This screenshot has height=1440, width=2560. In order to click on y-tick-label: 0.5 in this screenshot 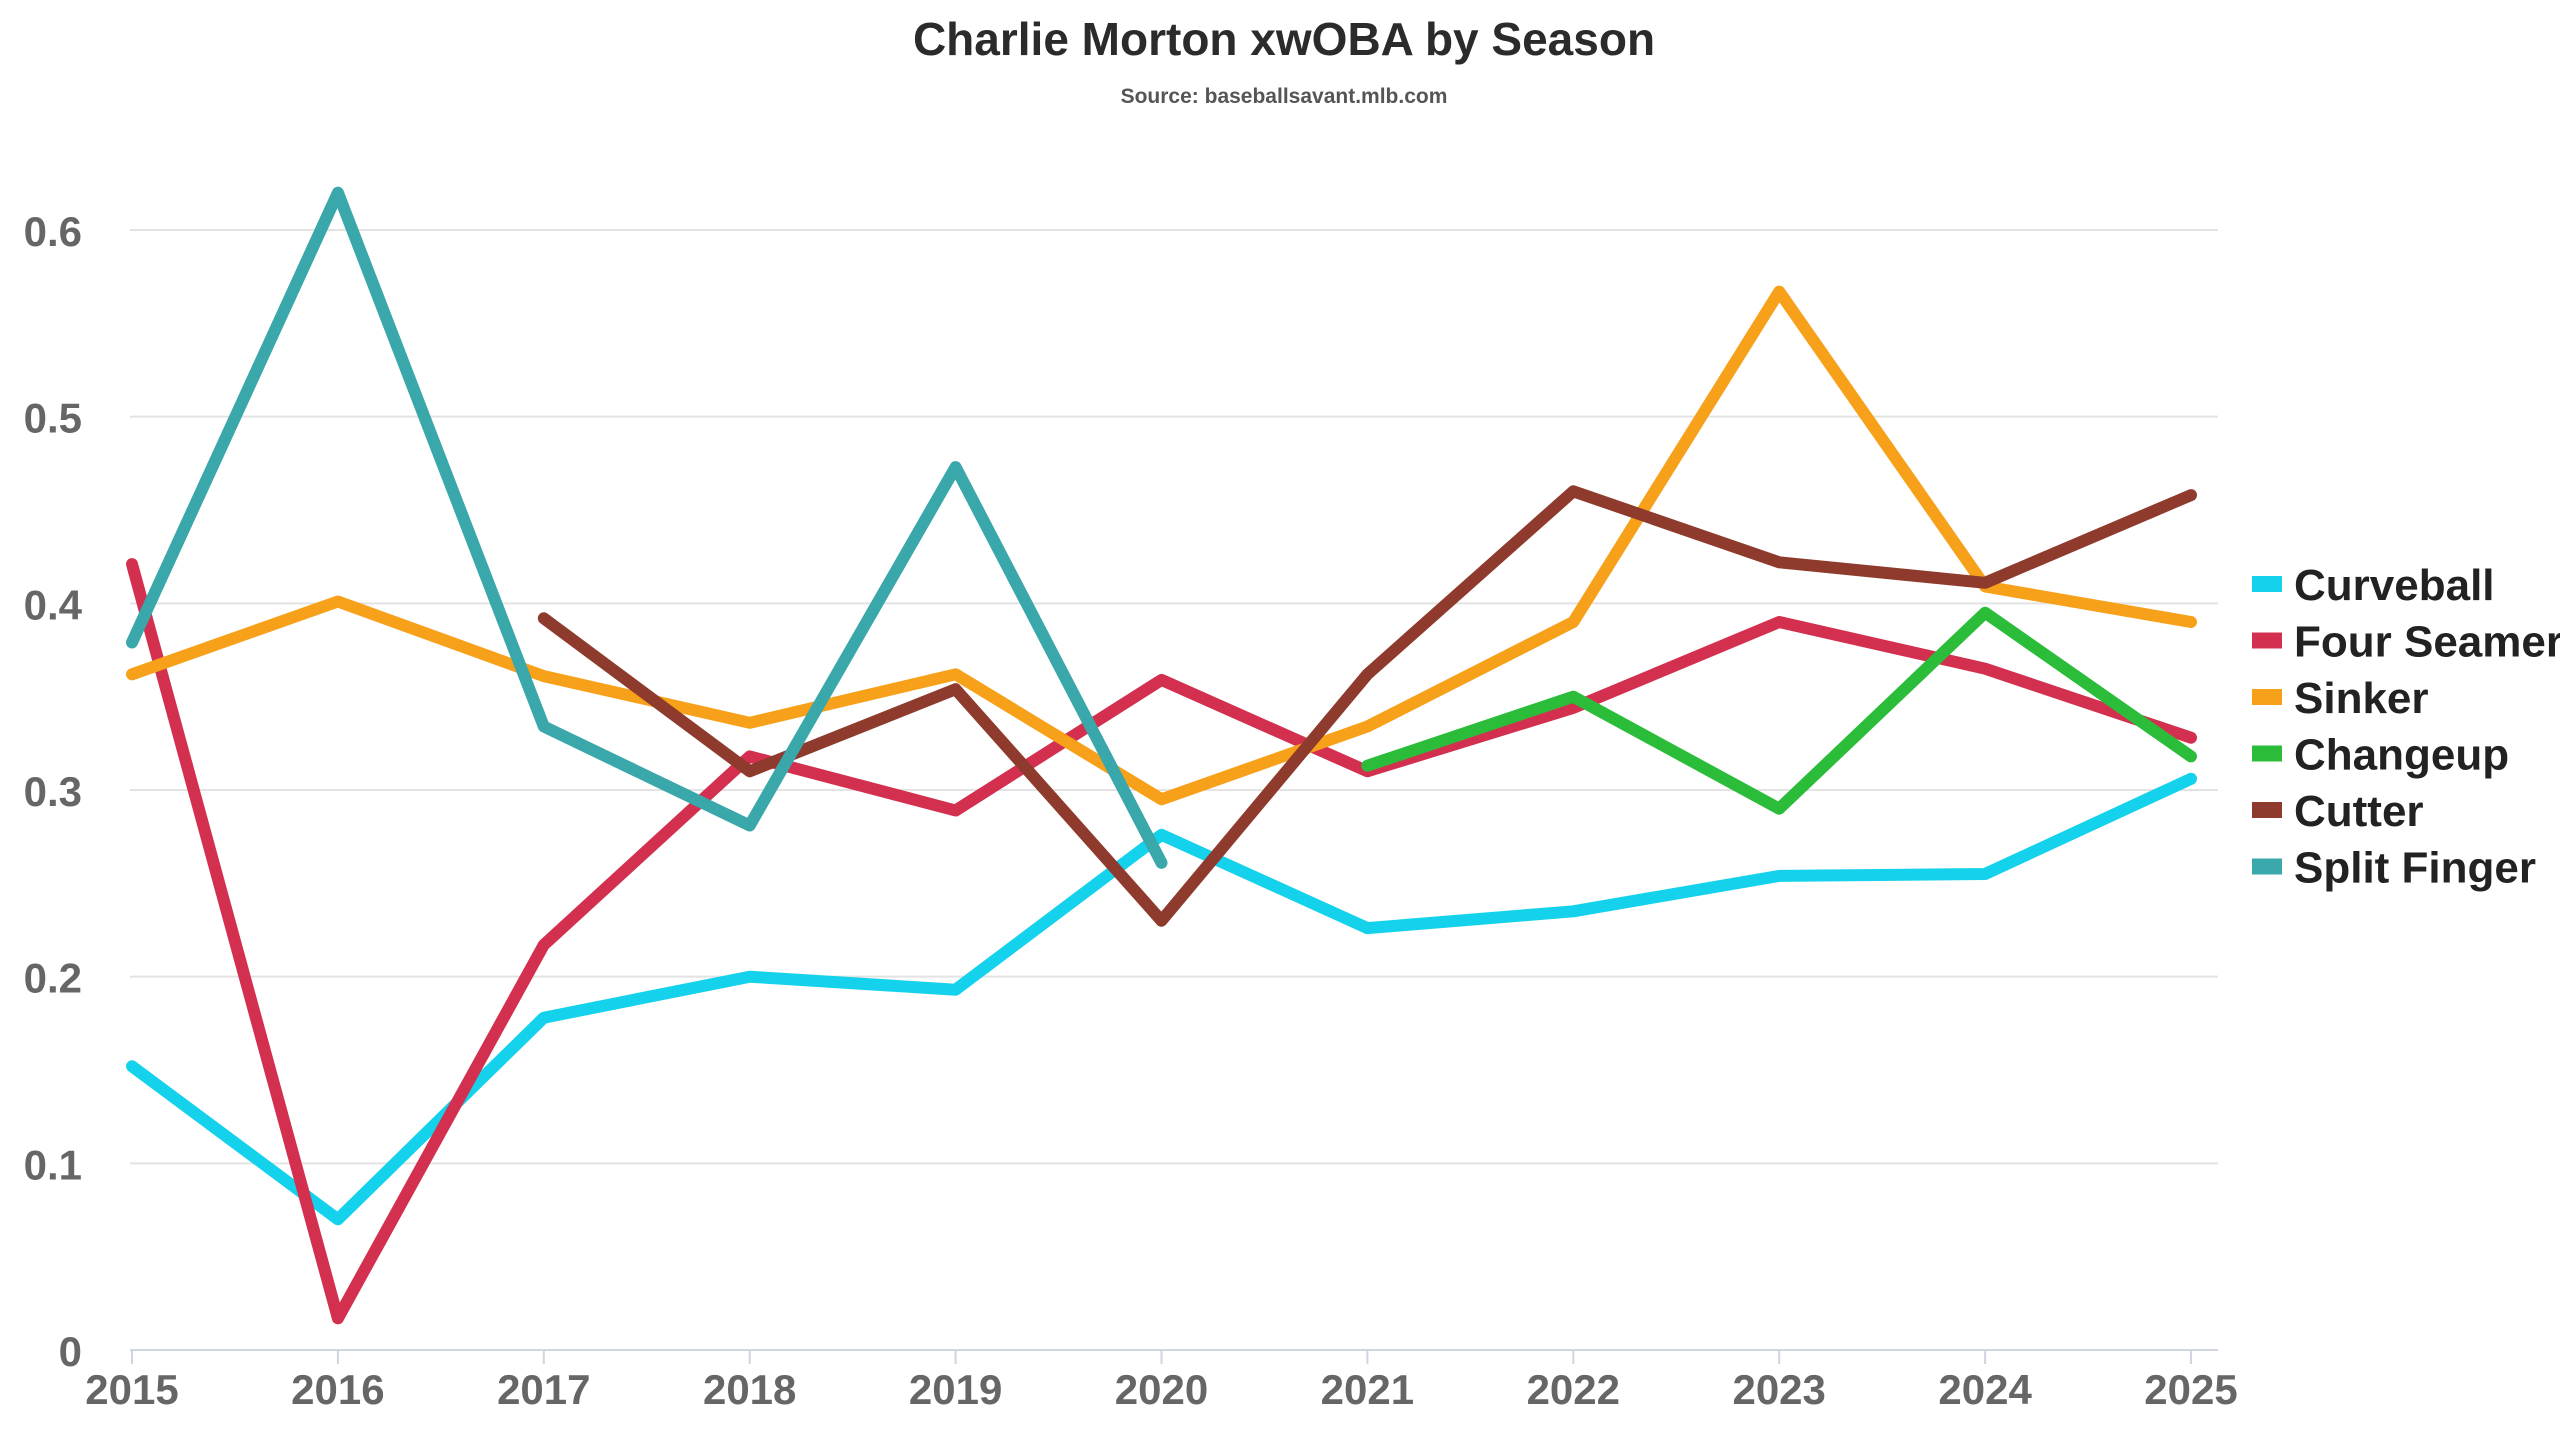, I will do `click(53, 418)`.